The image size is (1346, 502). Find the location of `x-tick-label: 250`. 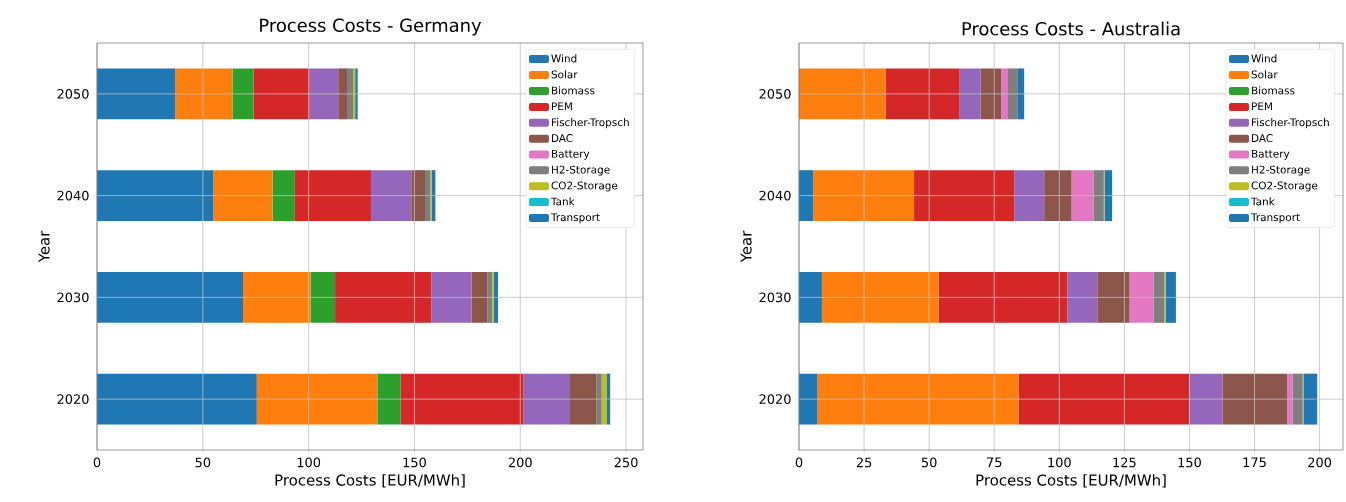

x-tick-label: 250 is located at coordinates (626, 462).